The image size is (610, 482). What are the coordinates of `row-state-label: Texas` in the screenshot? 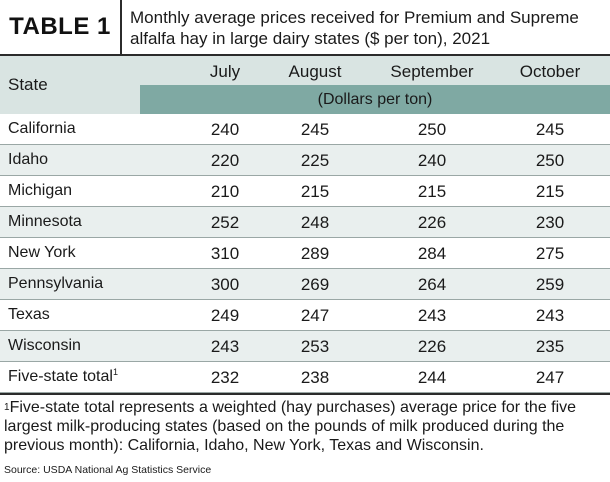 It's located at (29, 315).